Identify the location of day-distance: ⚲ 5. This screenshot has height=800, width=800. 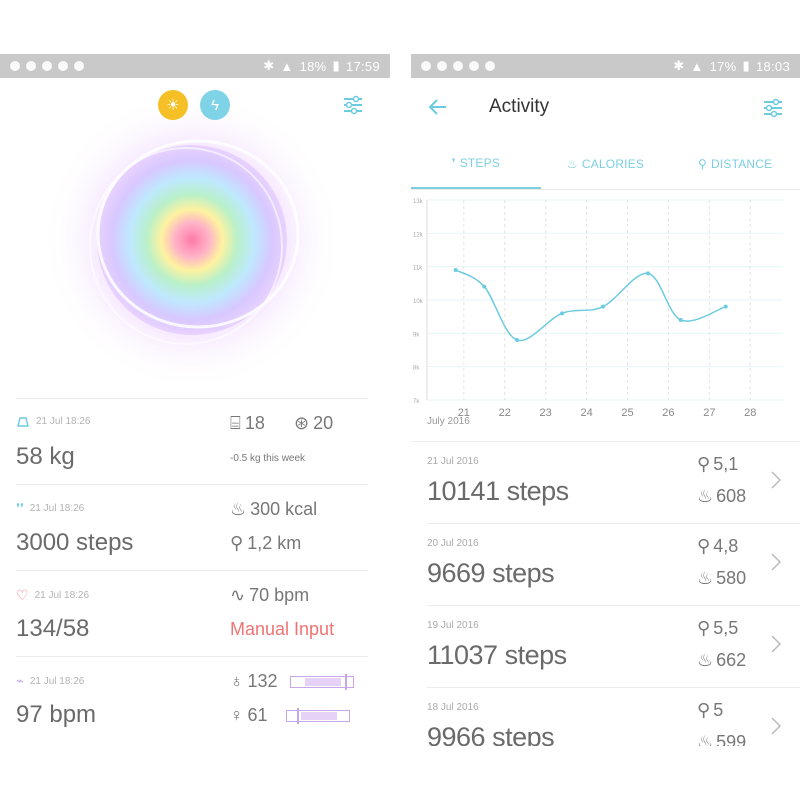
(710, 710).